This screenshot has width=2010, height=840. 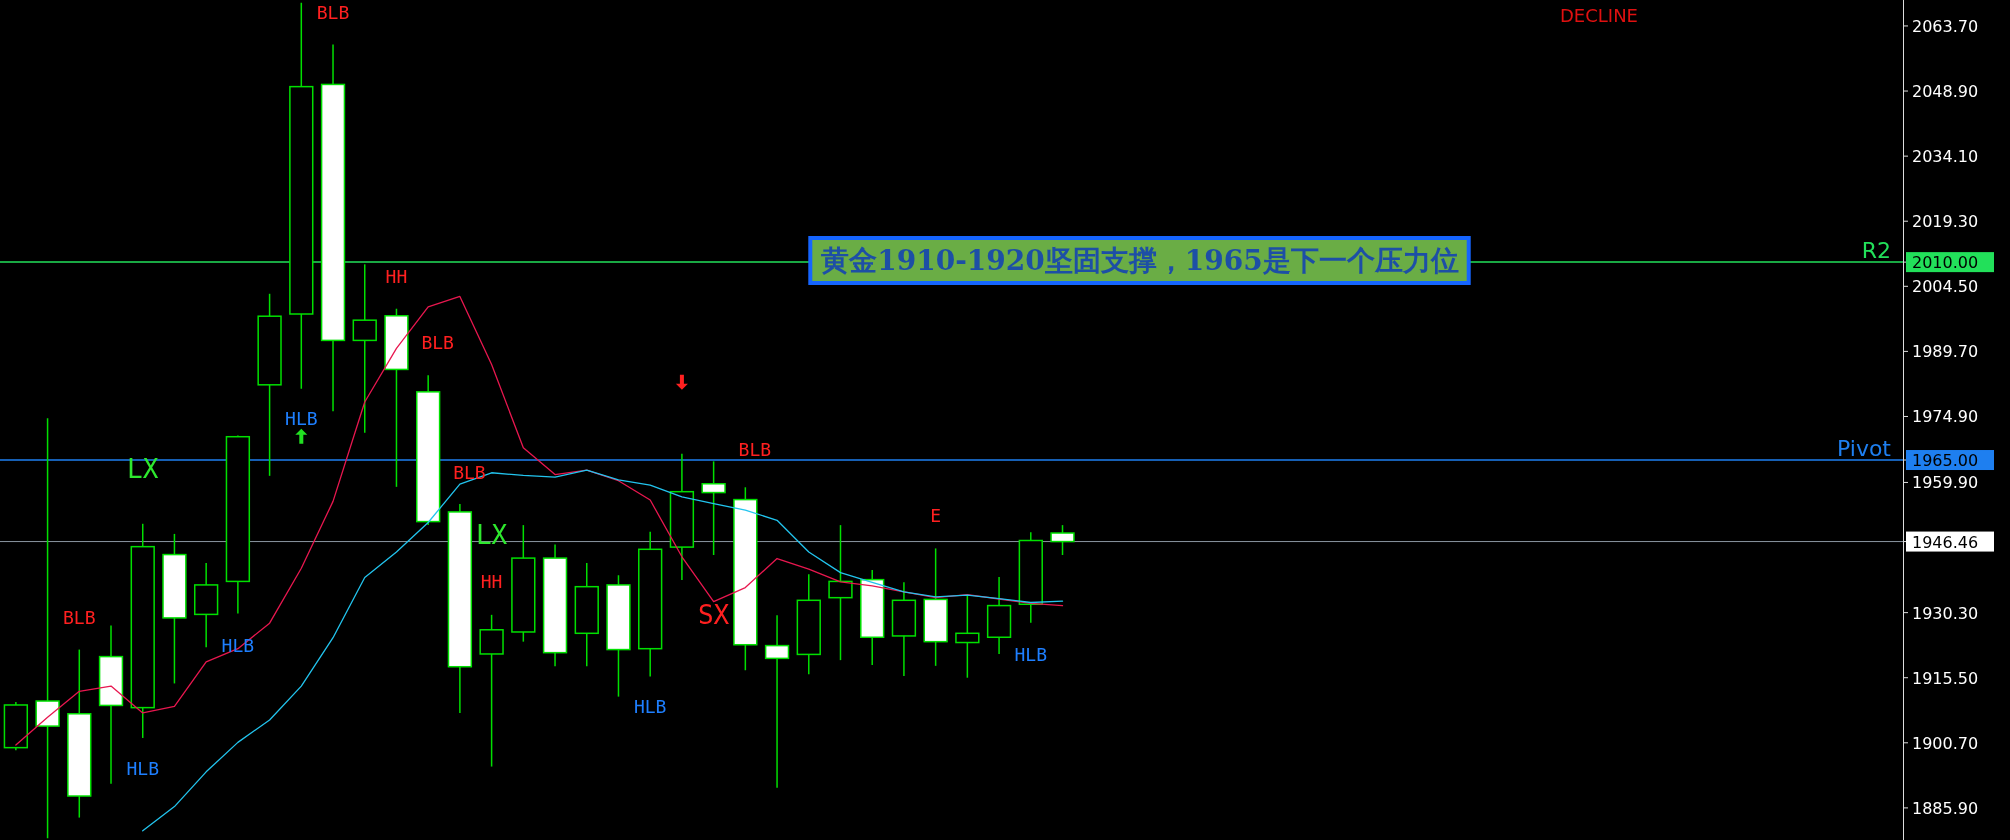 What do you see at coordinates (1945, 678) in the screenshot?
I see `y-tick-label: 1915.50` at bounding box center [1945, 678].